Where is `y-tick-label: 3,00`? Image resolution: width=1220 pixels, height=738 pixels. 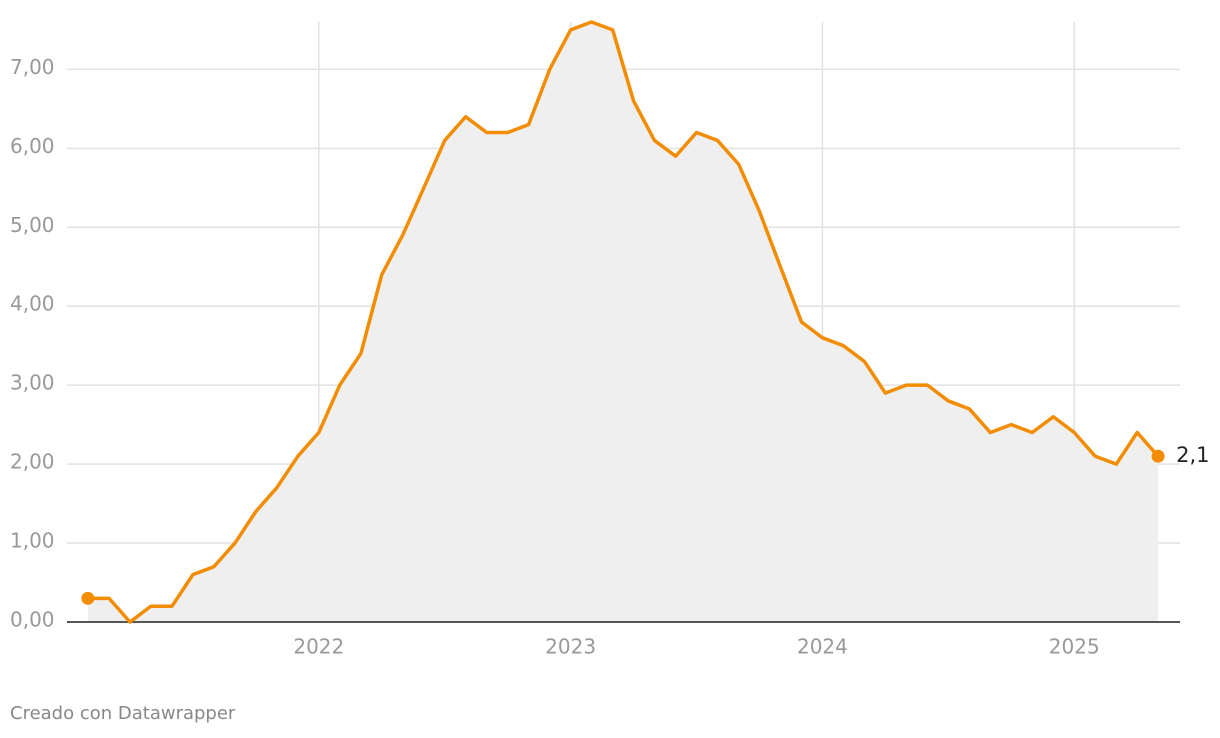 y-tick-label: 3,00 is located at coordinates (32, 383).